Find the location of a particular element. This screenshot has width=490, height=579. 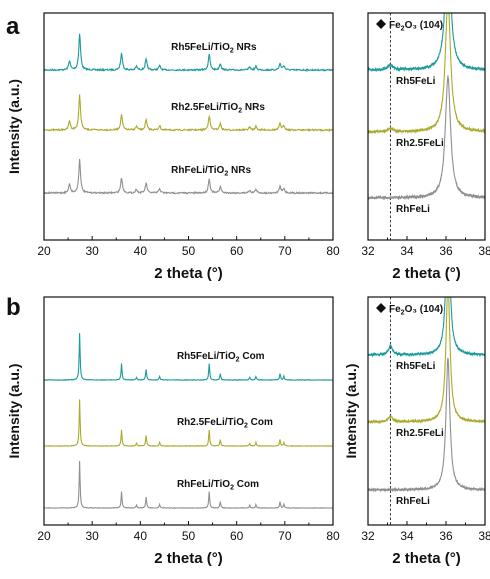

series-label: Rh2.5FeLi/TiO2 NRs is located at coordinates (218, 108).